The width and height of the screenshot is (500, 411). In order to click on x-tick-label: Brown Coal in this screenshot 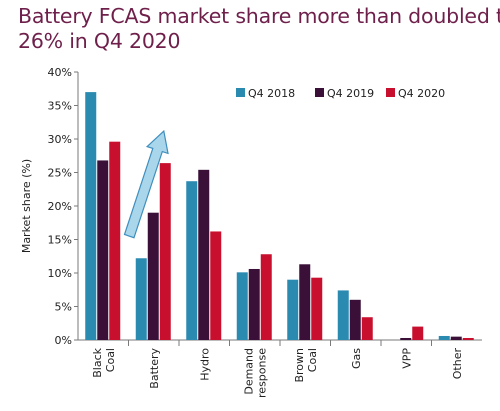, I will do `click(306, 365)`.